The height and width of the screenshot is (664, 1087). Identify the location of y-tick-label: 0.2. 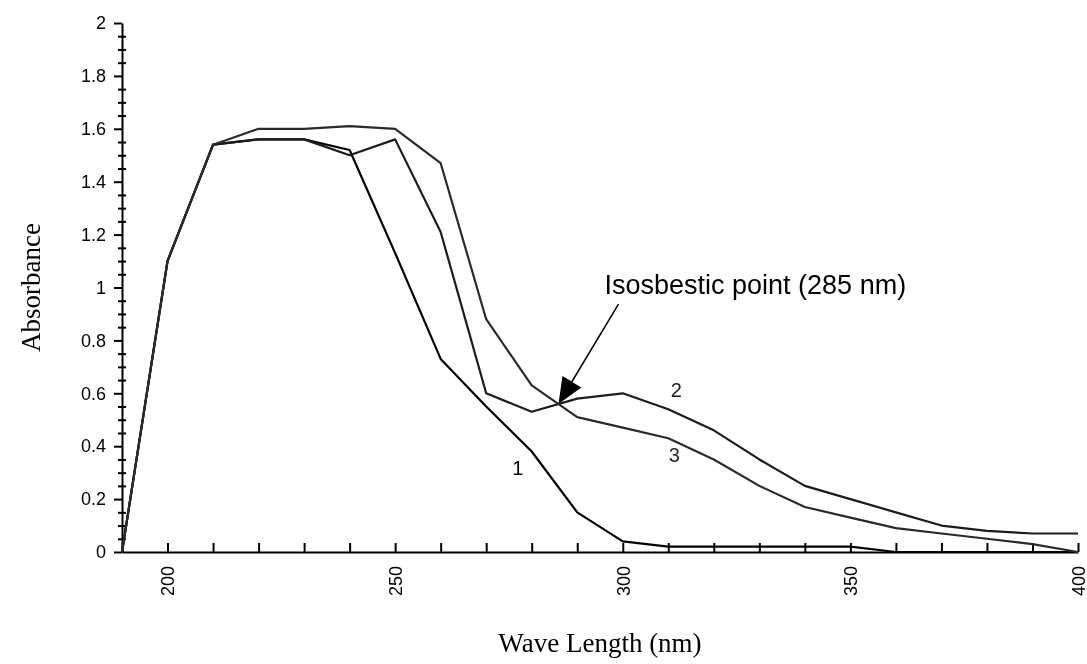
(93, 499).